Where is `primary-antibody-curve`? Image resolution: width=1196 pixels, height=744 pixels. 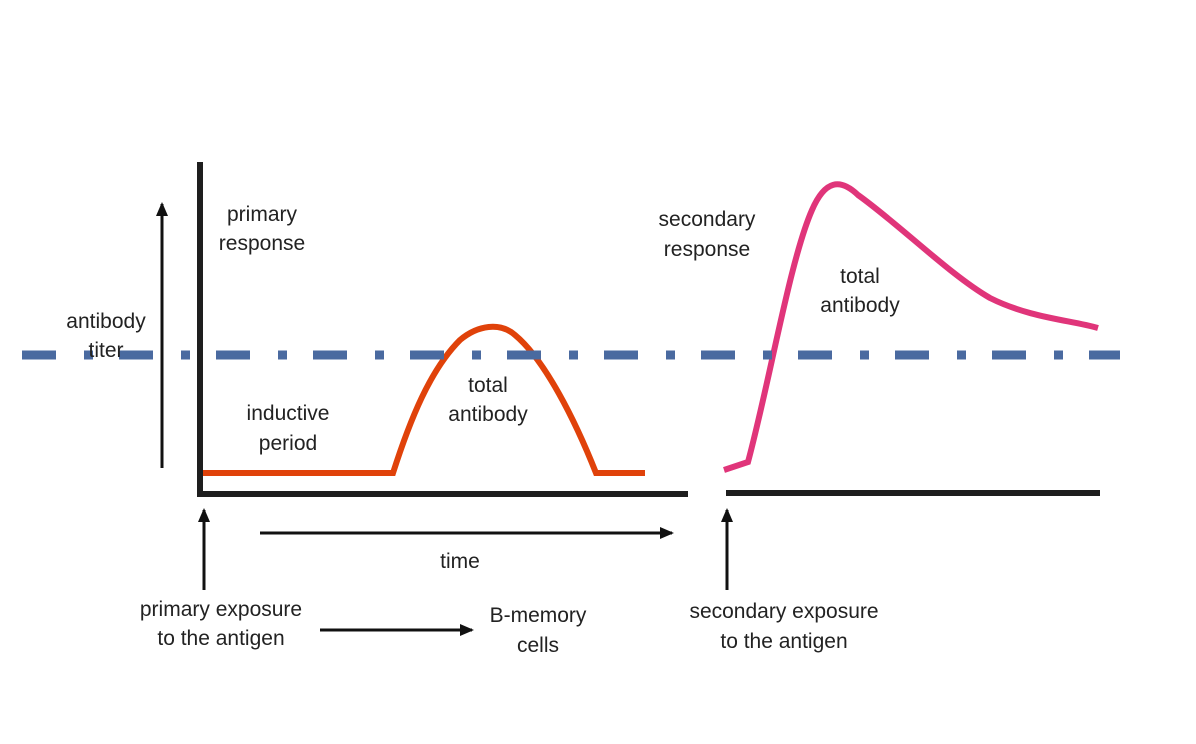
primary-antibody-curve is located at coordinates (424, 399).